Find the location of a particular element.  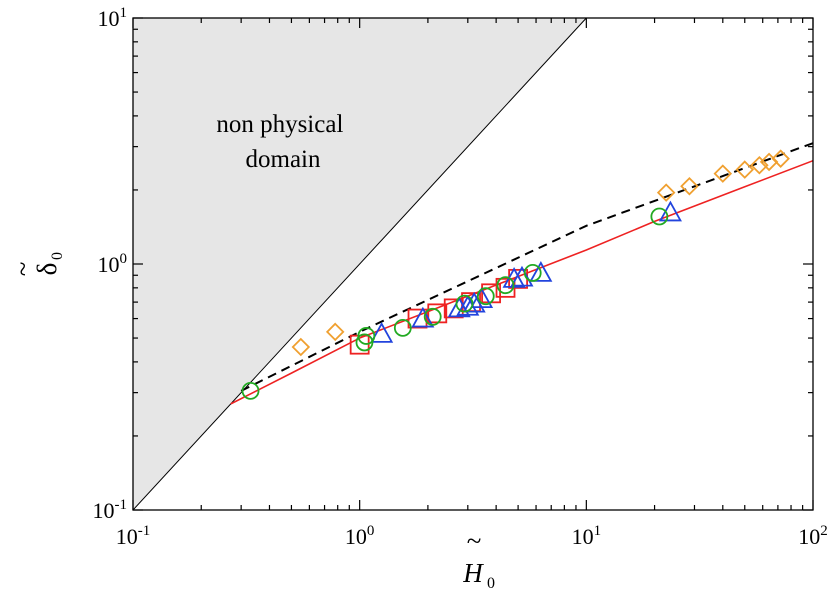

x-tick-label: 10⁻¹ is located at coordinates (133, 536).